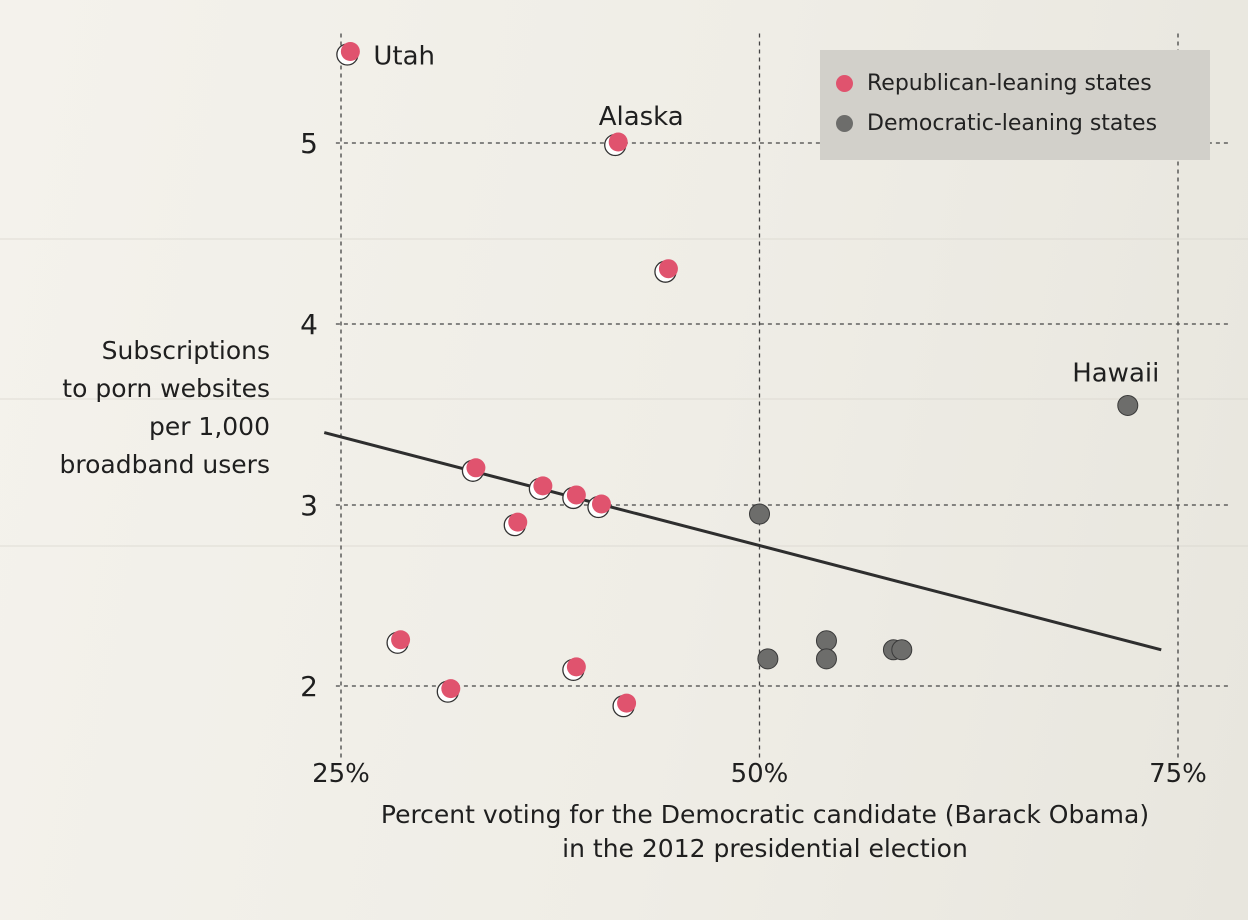 This screenshot has width=1248, height=920. I want to click on legend-swatch-republican, so click(844, 83).